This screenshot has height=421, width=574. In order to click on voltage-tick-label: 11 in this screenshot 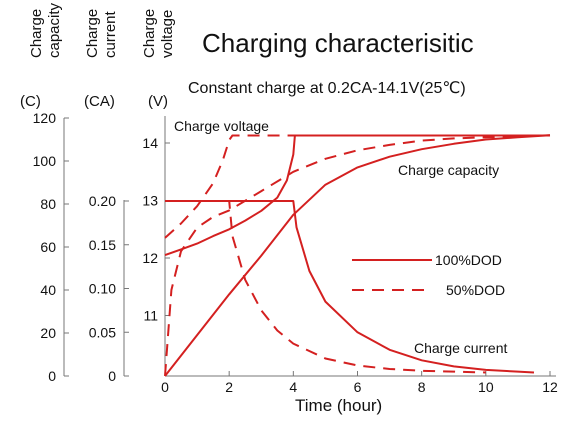, I will do `click(150, 316)`.